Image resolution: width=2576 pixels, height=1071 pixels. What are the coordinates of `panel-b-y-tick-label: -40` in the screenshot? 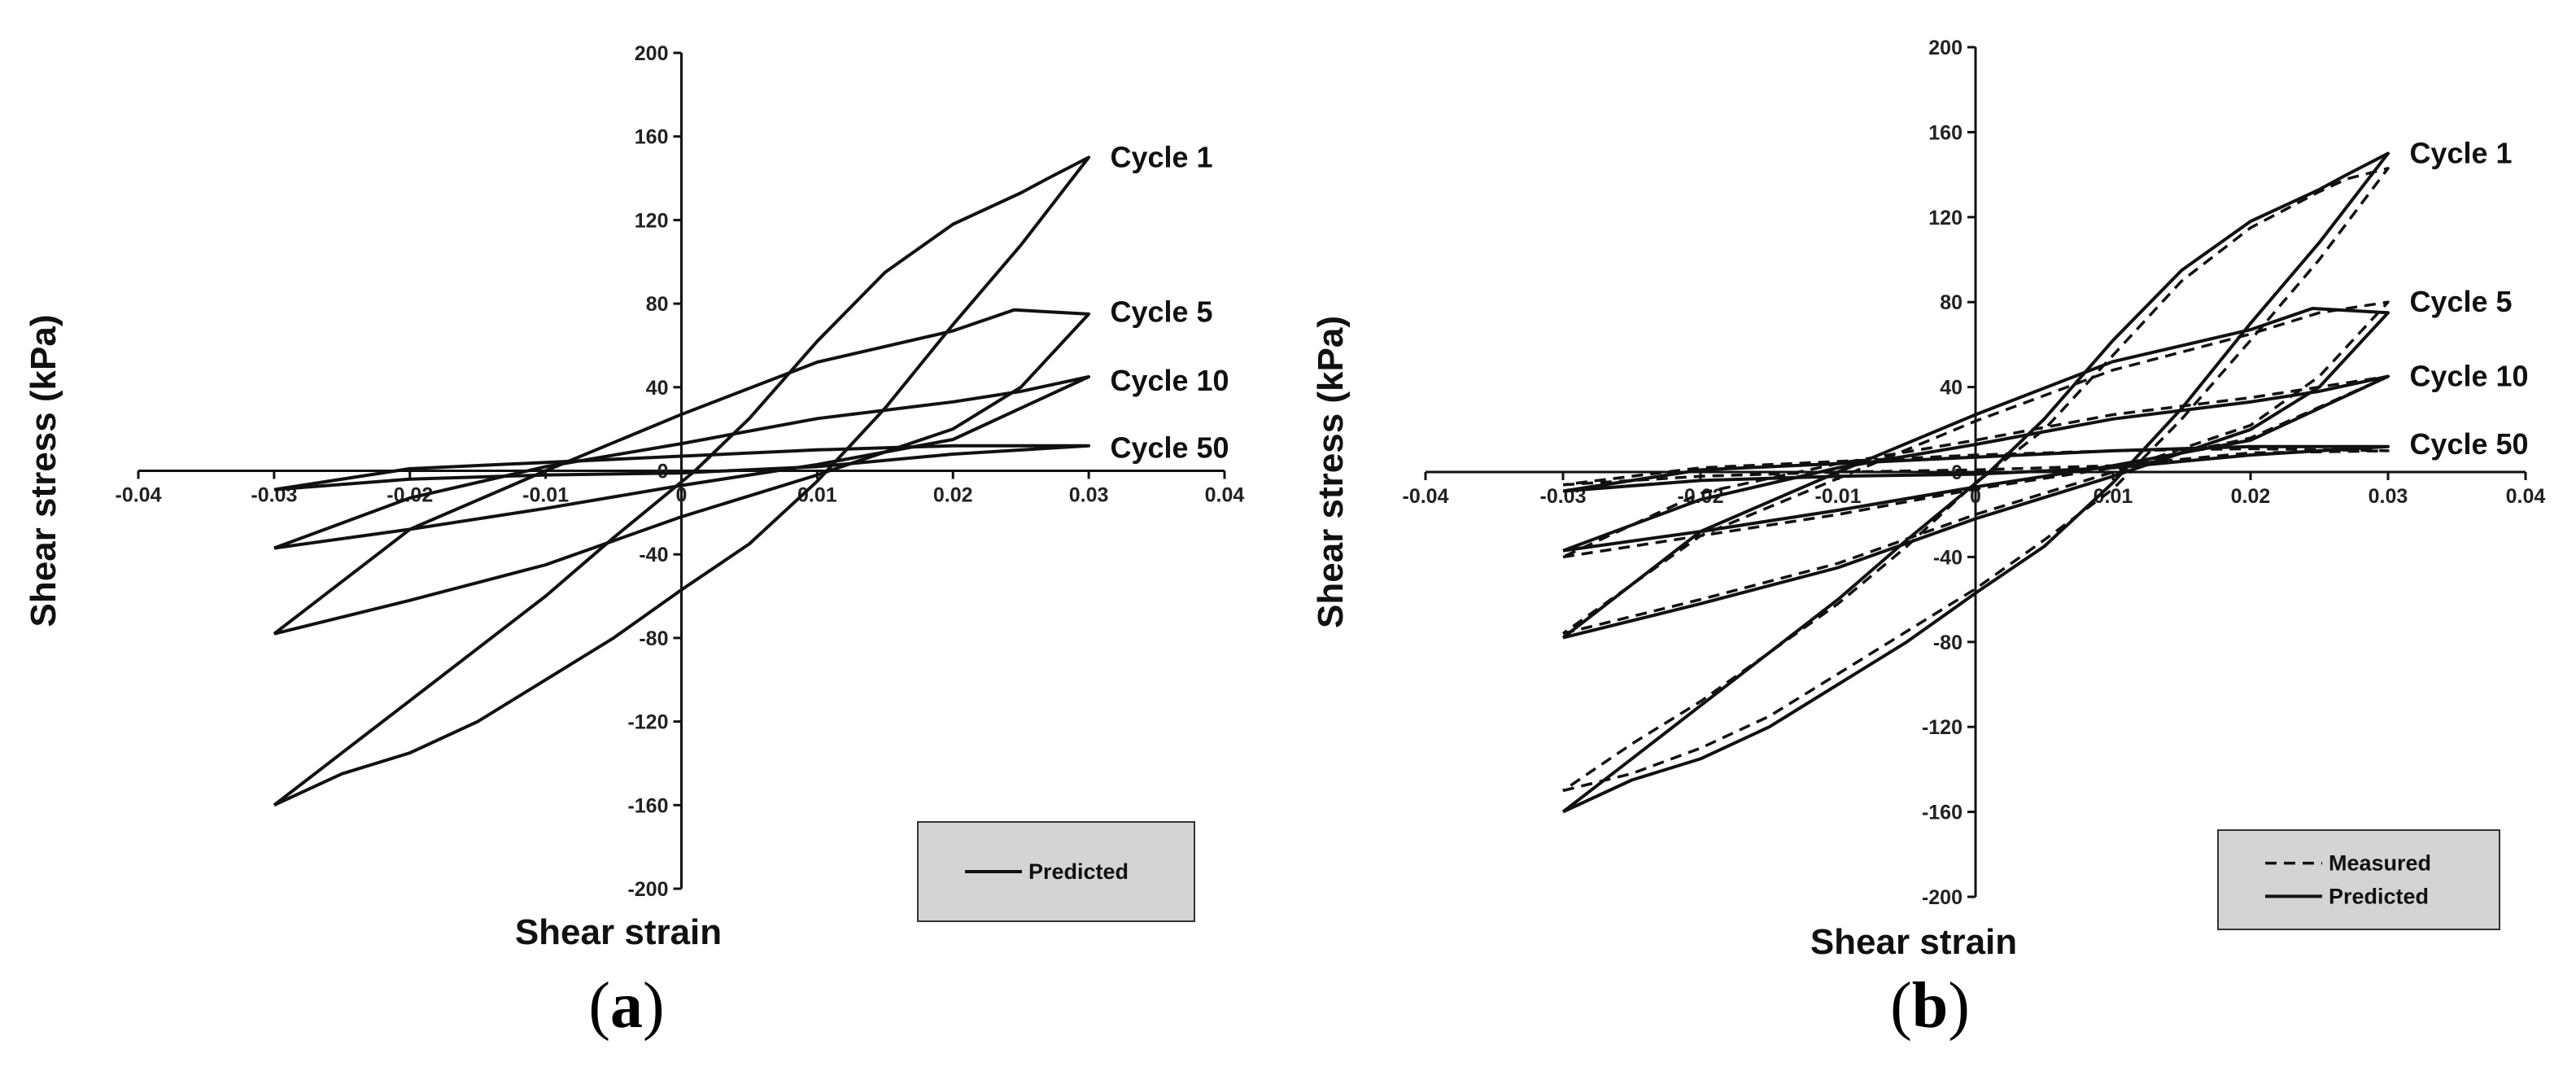 It's located at (1948, 557).